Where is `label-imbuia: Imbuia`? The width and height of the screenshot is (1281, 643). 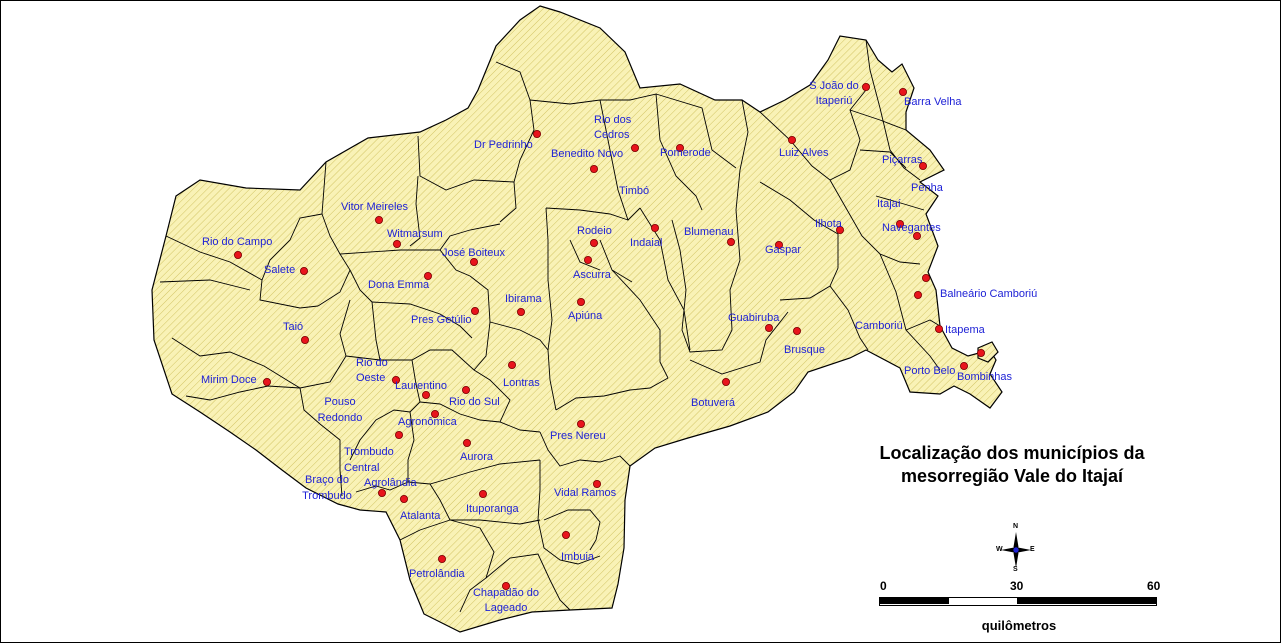
label-imbuia: Imbuia is located at coordinates (578, 557).